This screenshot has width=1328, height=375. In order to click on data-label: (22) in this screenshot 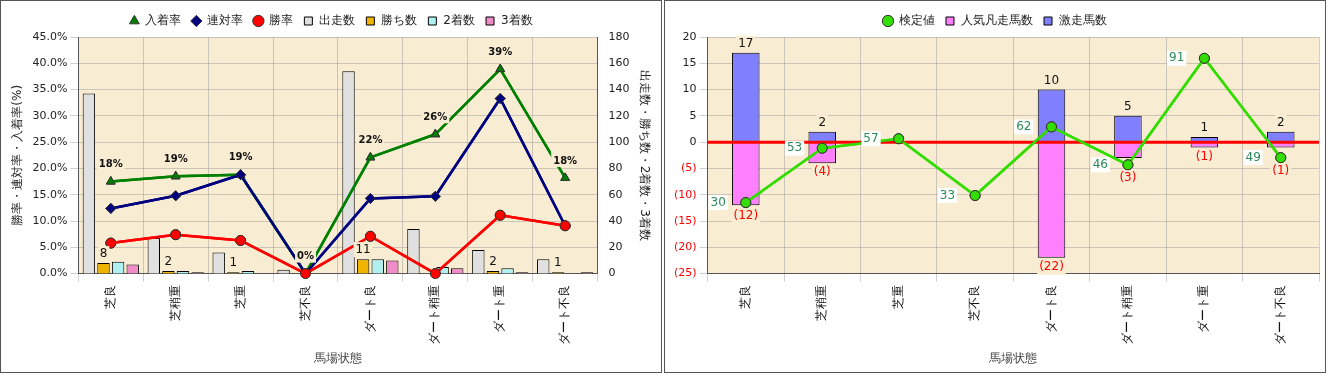, I will do `click(1051, 265)`.